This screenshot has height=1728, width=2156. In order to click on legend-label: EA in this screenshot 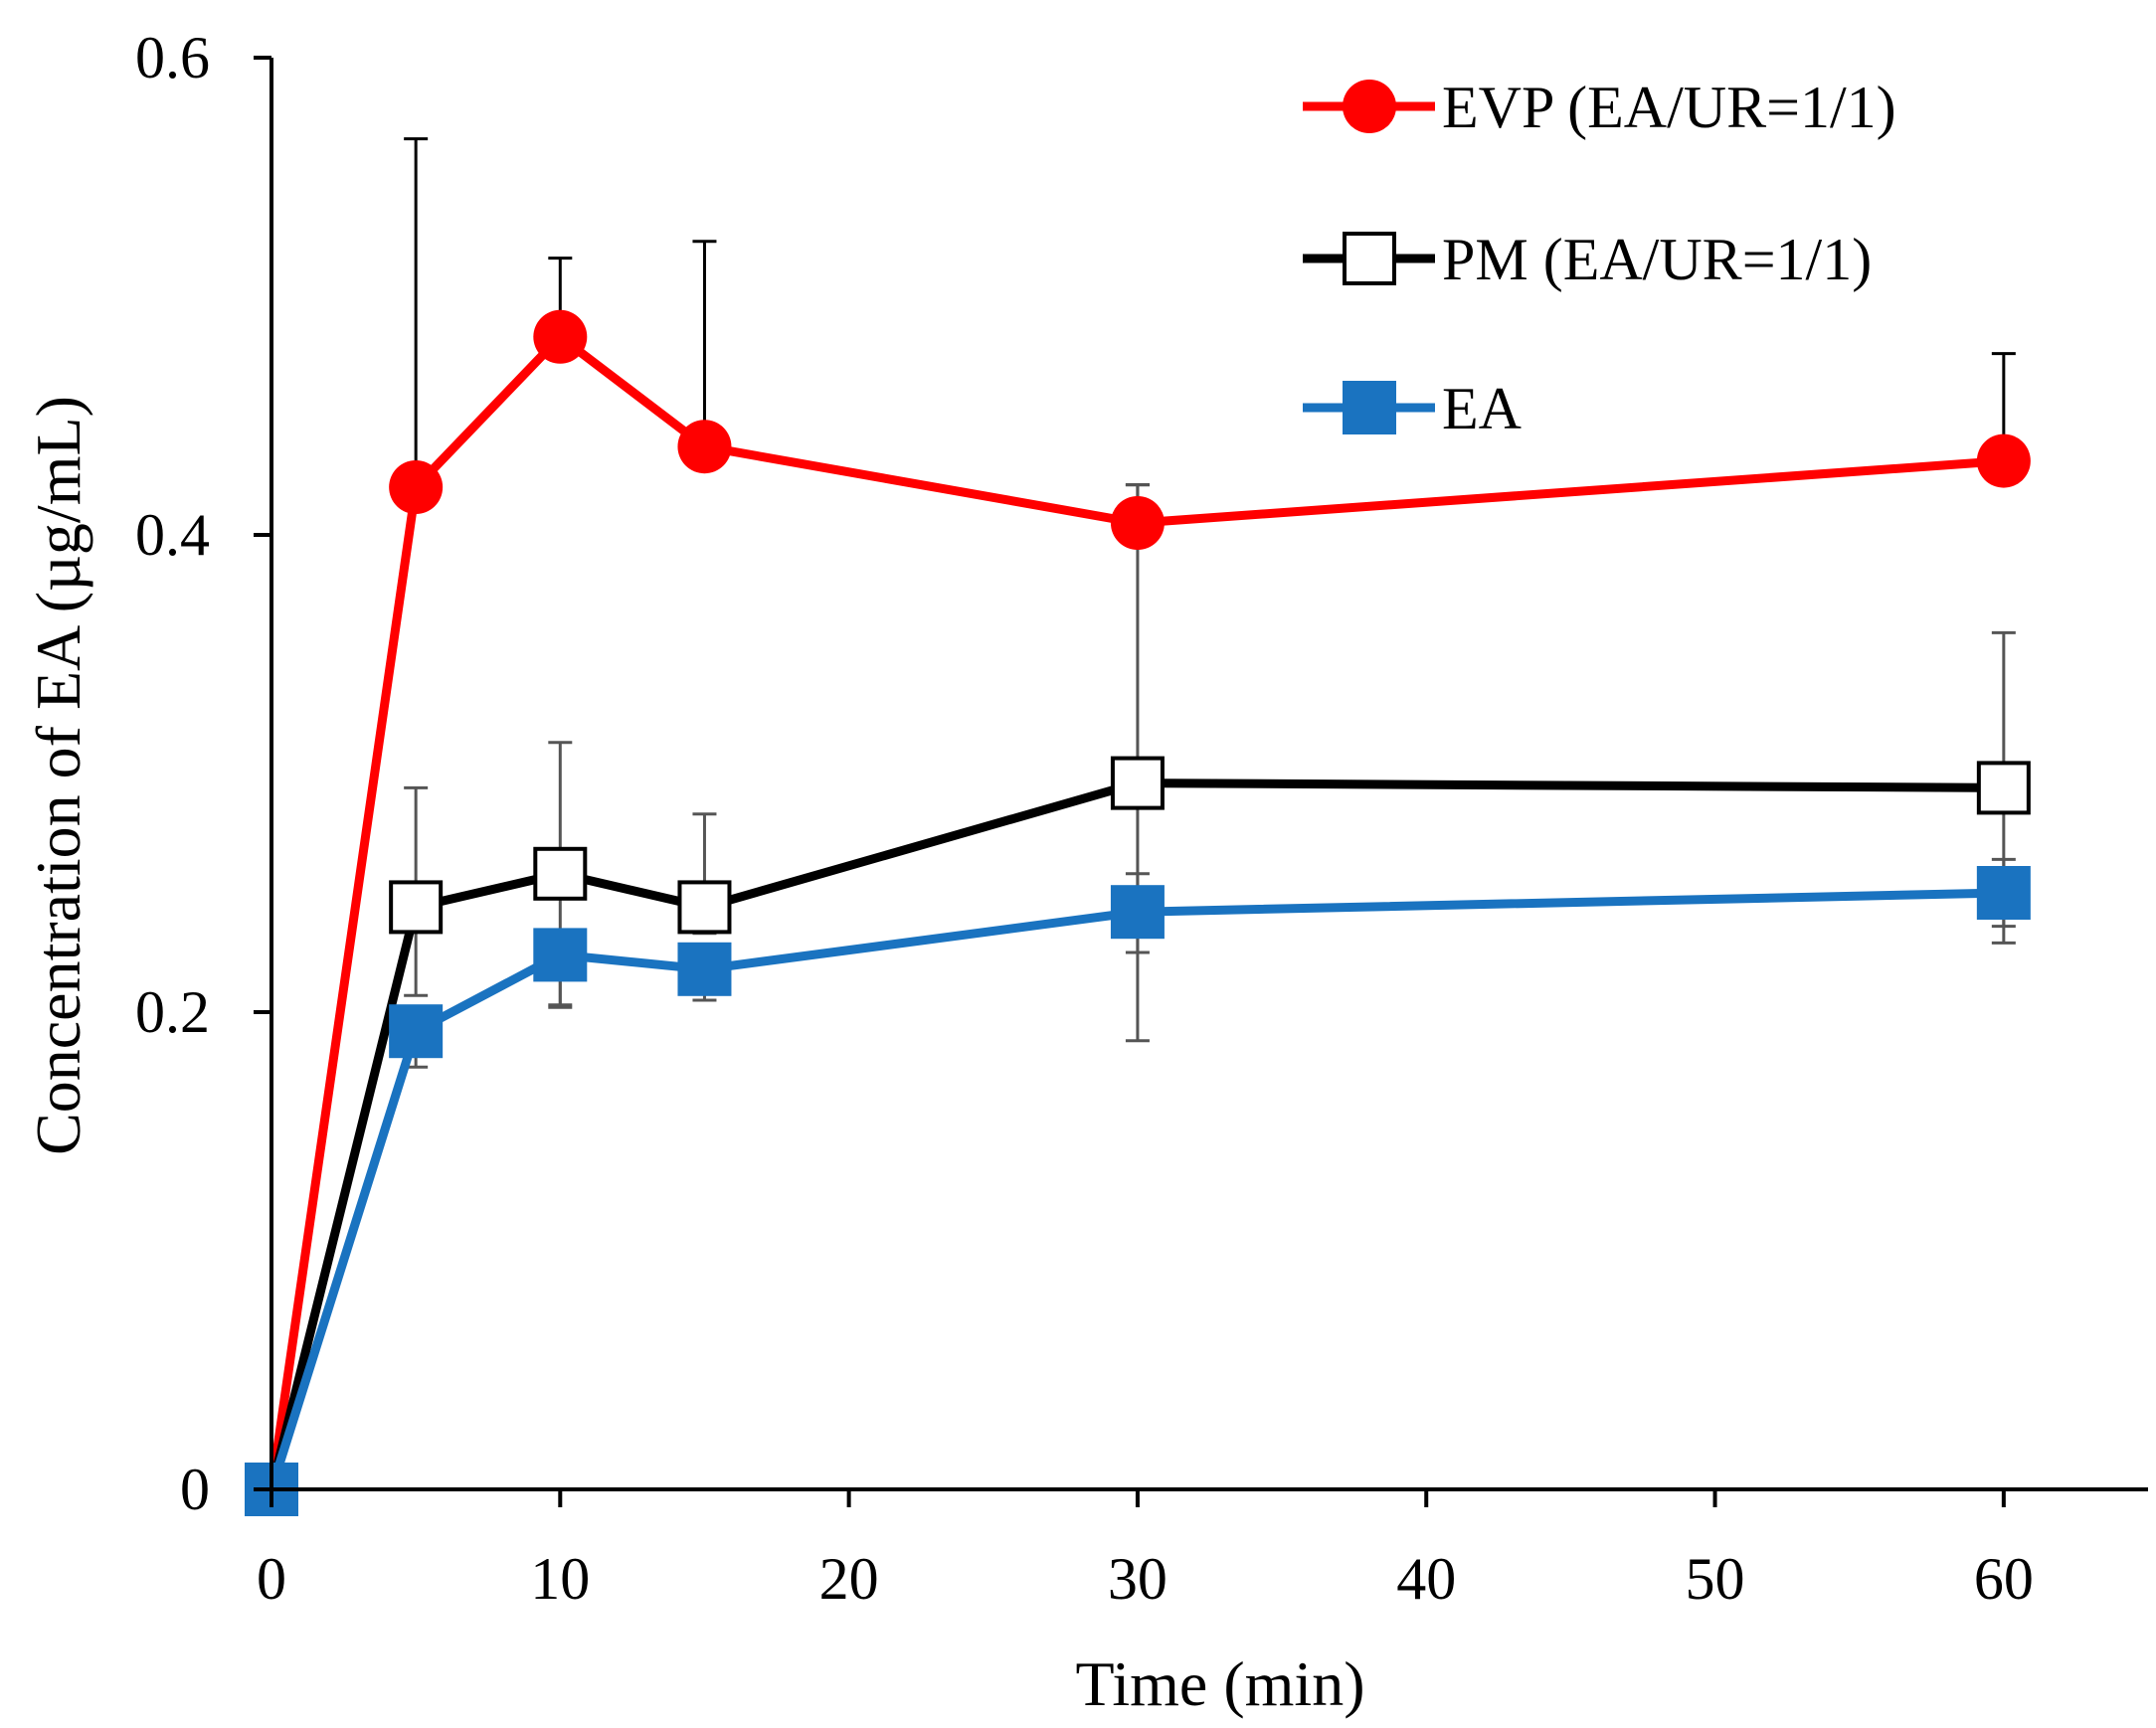, I will do `click(1482, 408)`.